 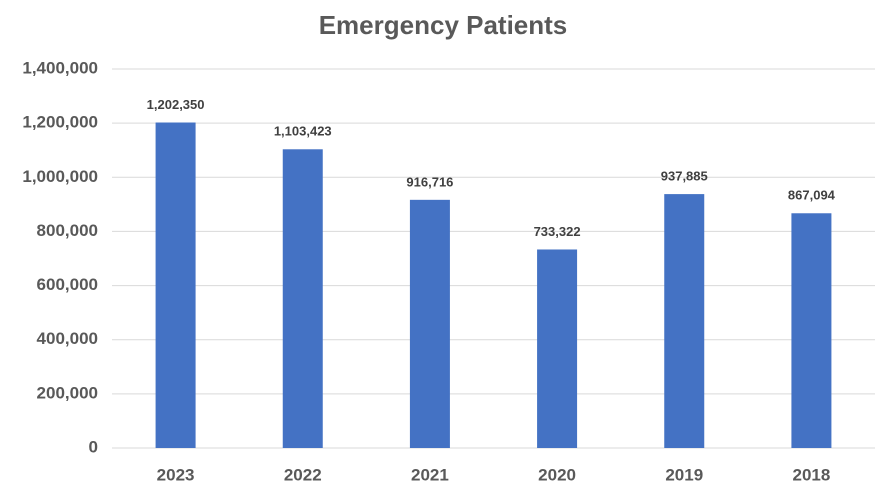 I want to click on chart-title: Emergency Patients, so click(x=443, y=25).